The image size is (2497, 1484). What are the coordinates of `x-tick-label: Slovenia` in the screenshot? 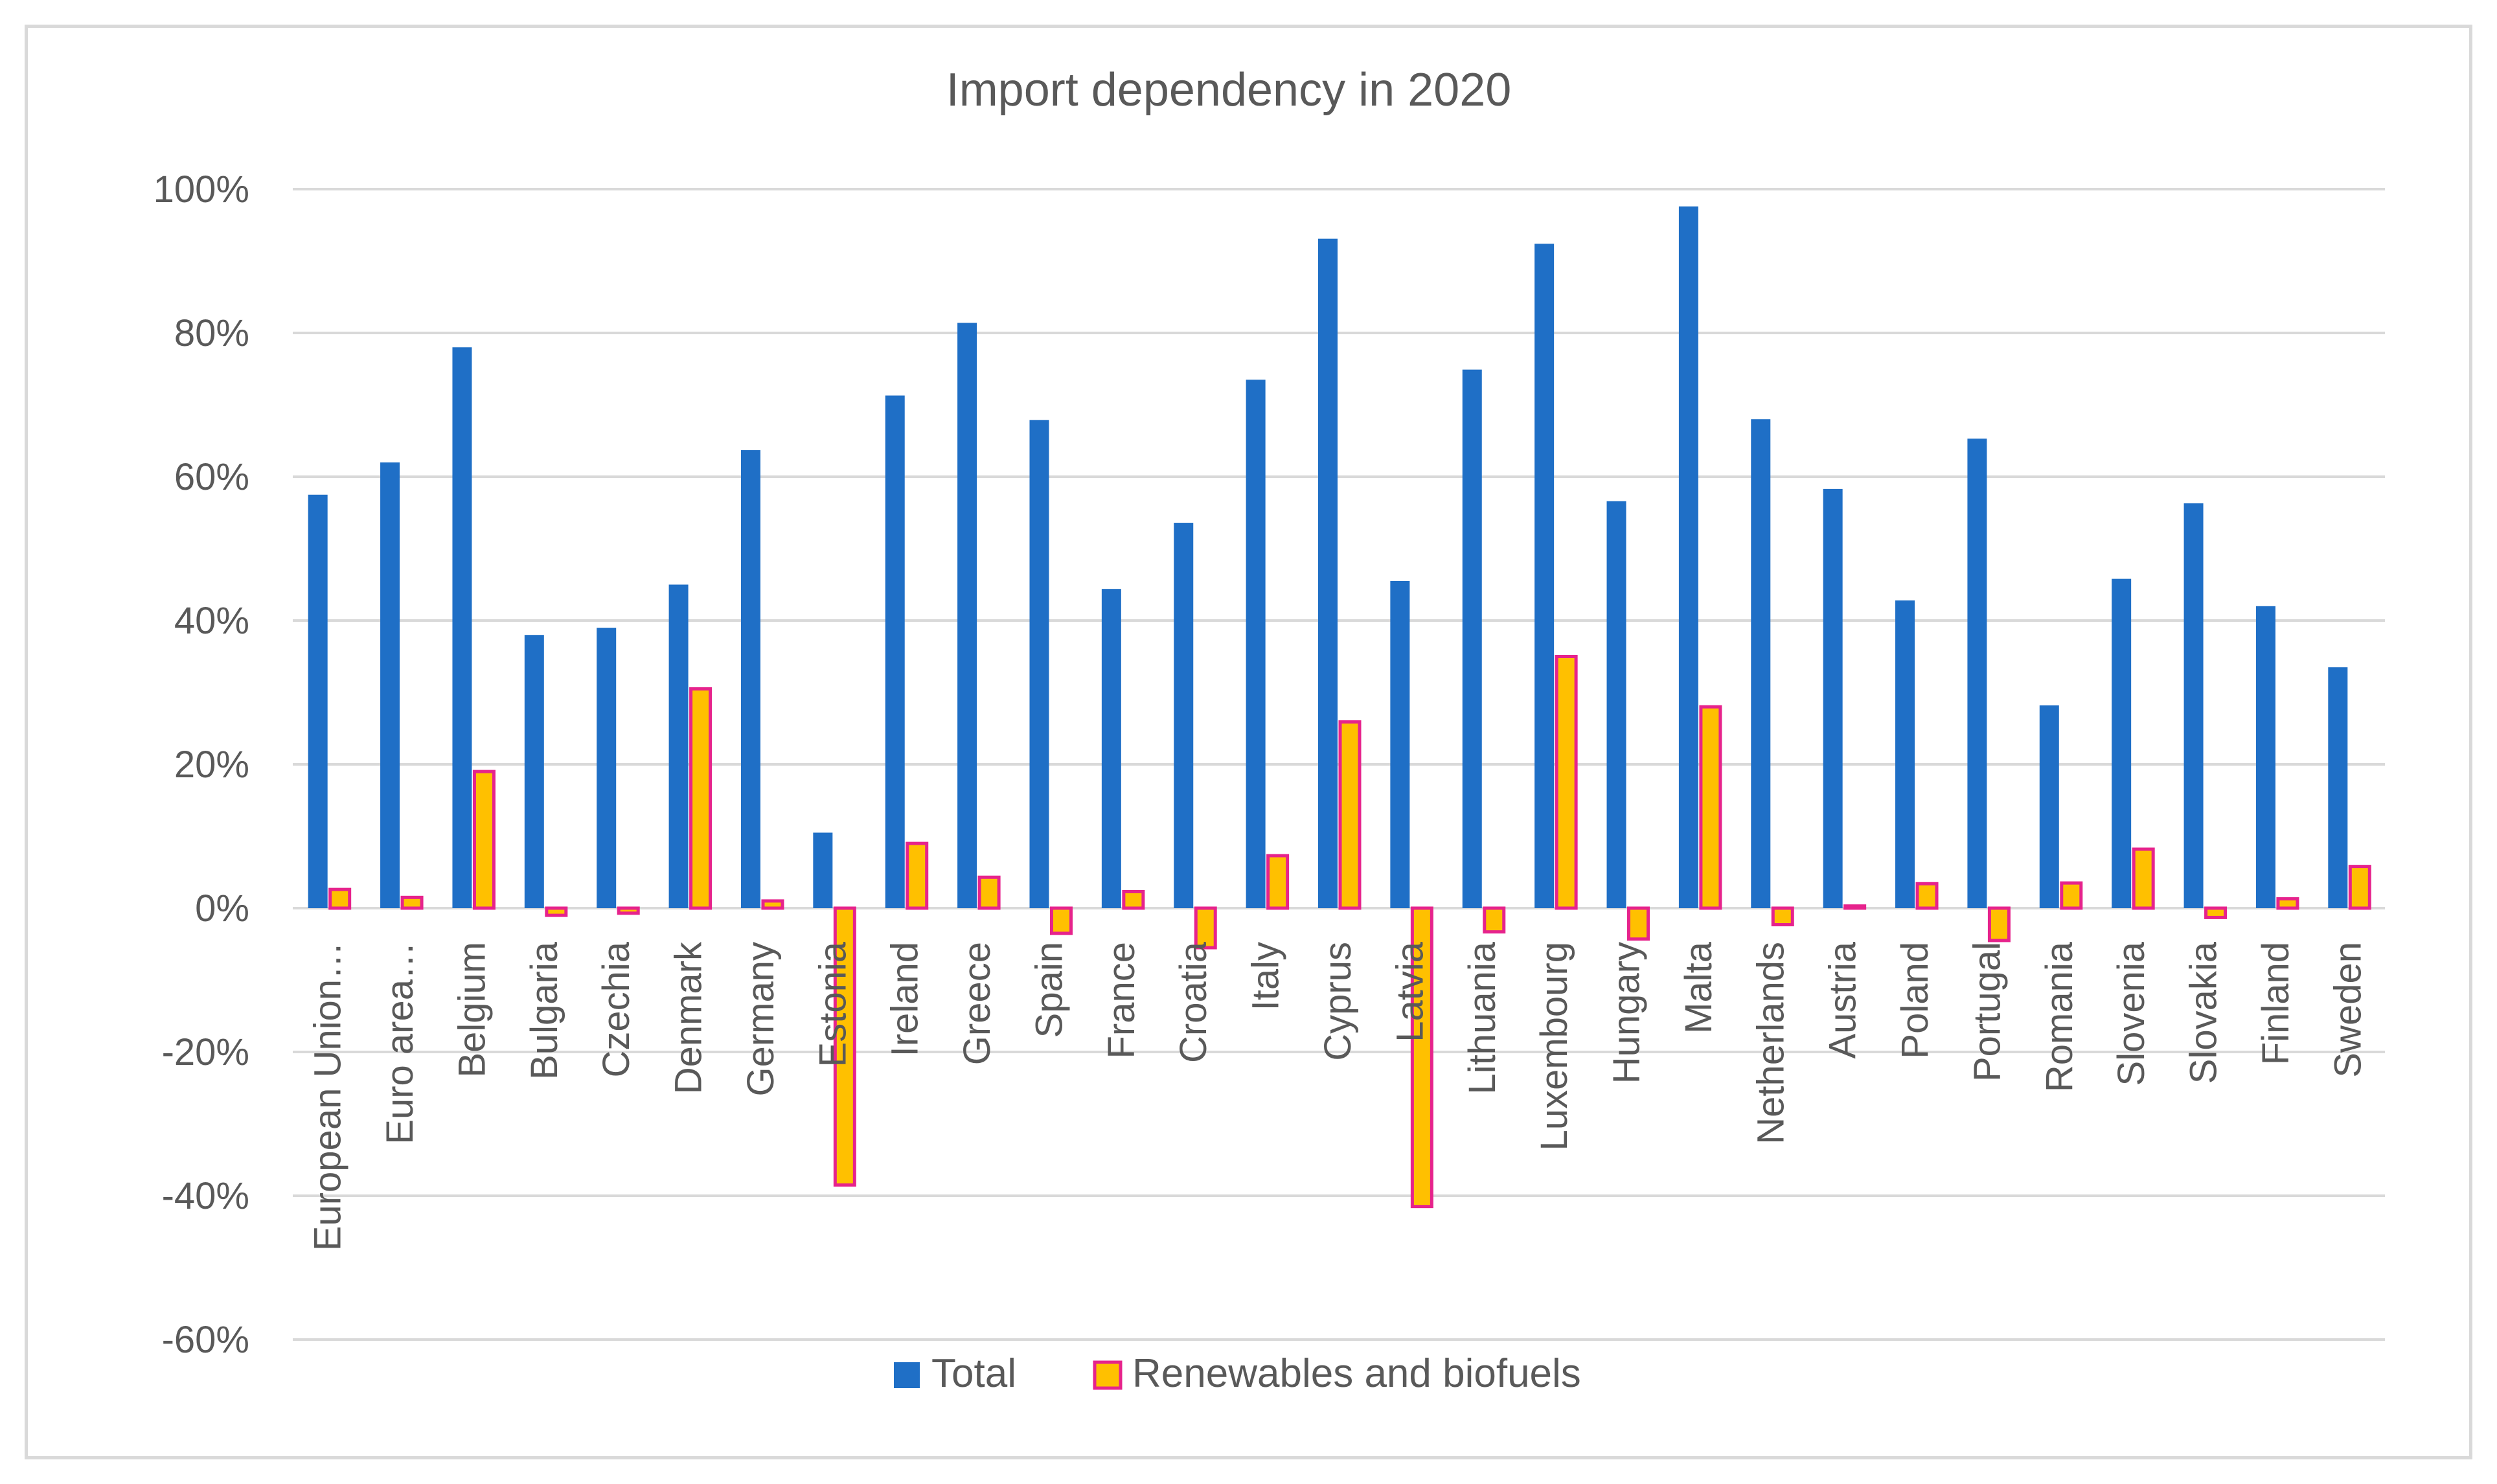 It's located at (2131, 1013).